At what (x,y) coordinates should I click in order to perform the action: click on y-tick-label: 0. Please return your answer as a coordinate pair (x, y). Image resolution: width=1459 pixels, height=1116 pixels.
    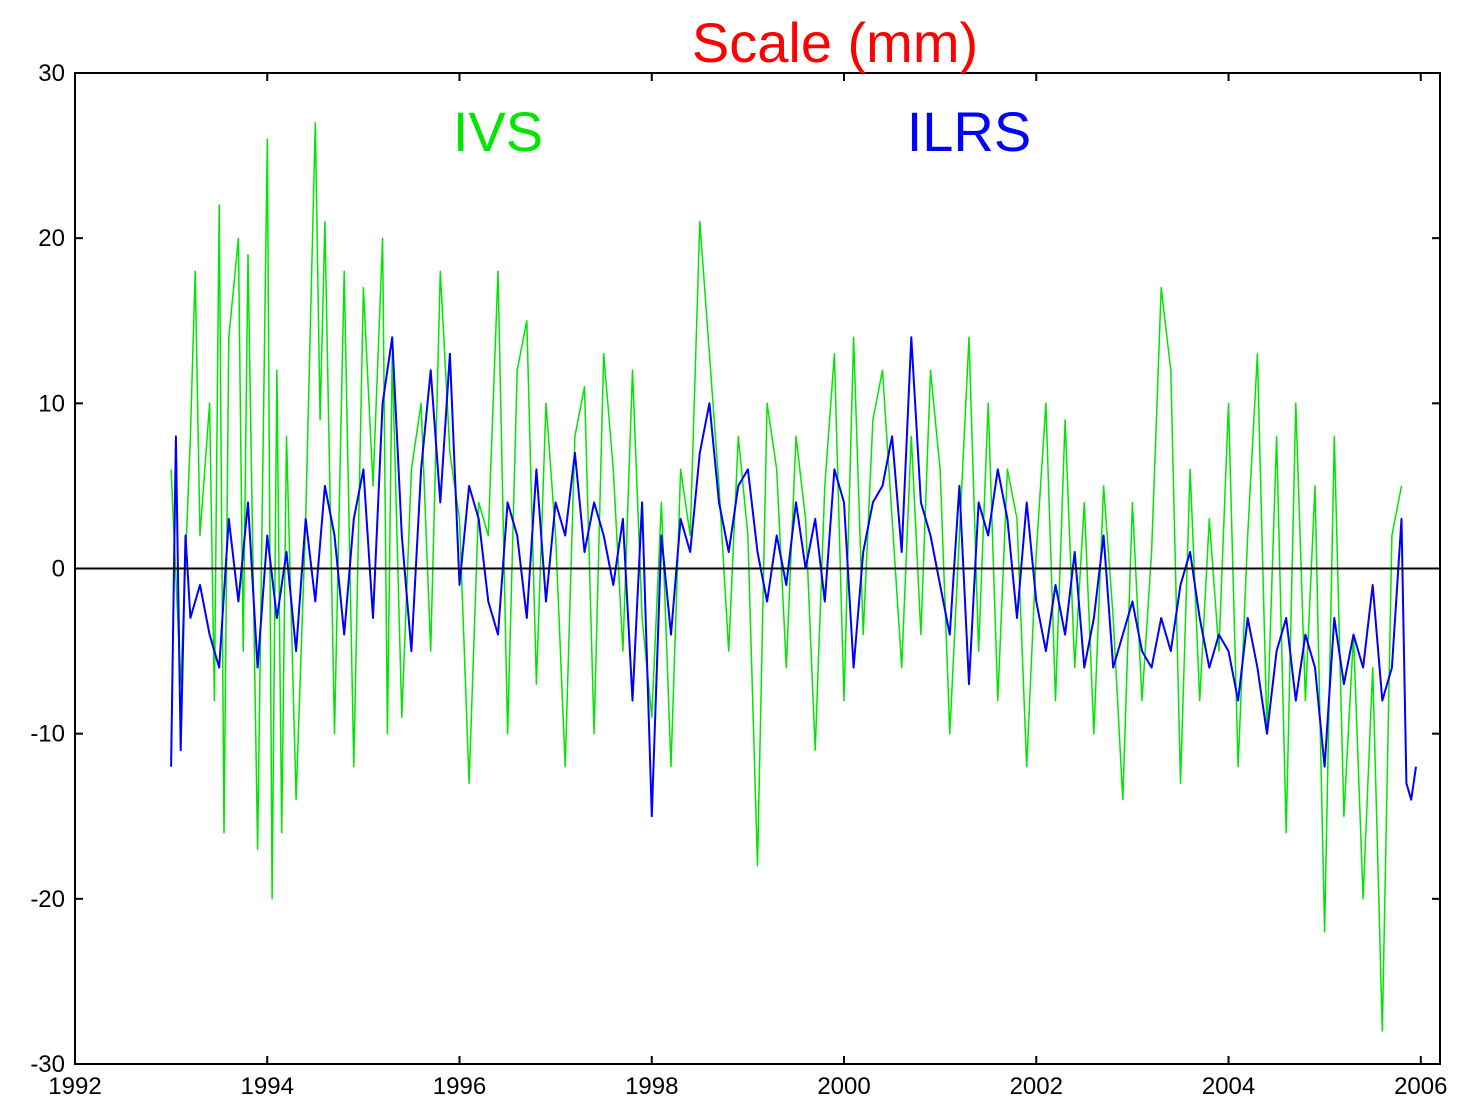
    Looking at the image, I should click on (58, 569).